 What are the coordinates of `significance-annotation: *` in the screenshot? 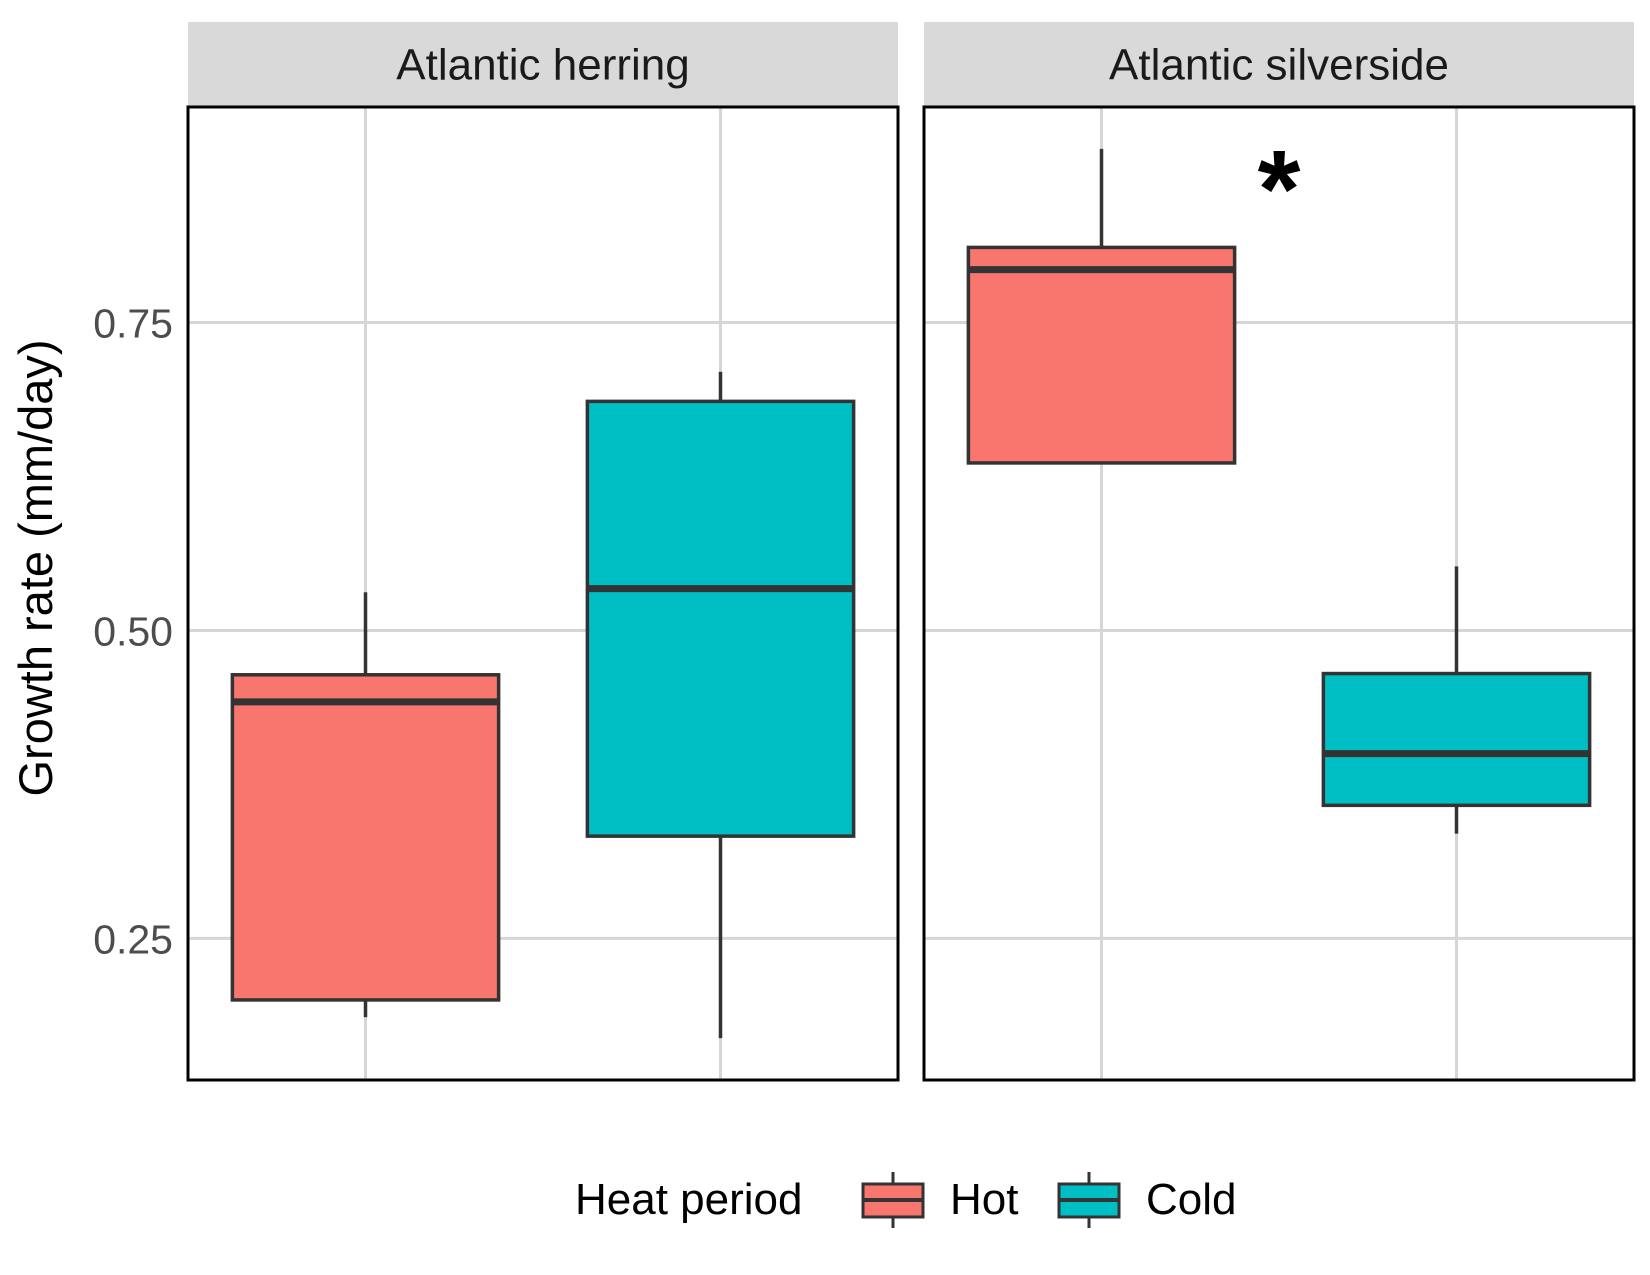 It's located at (1279, 189).